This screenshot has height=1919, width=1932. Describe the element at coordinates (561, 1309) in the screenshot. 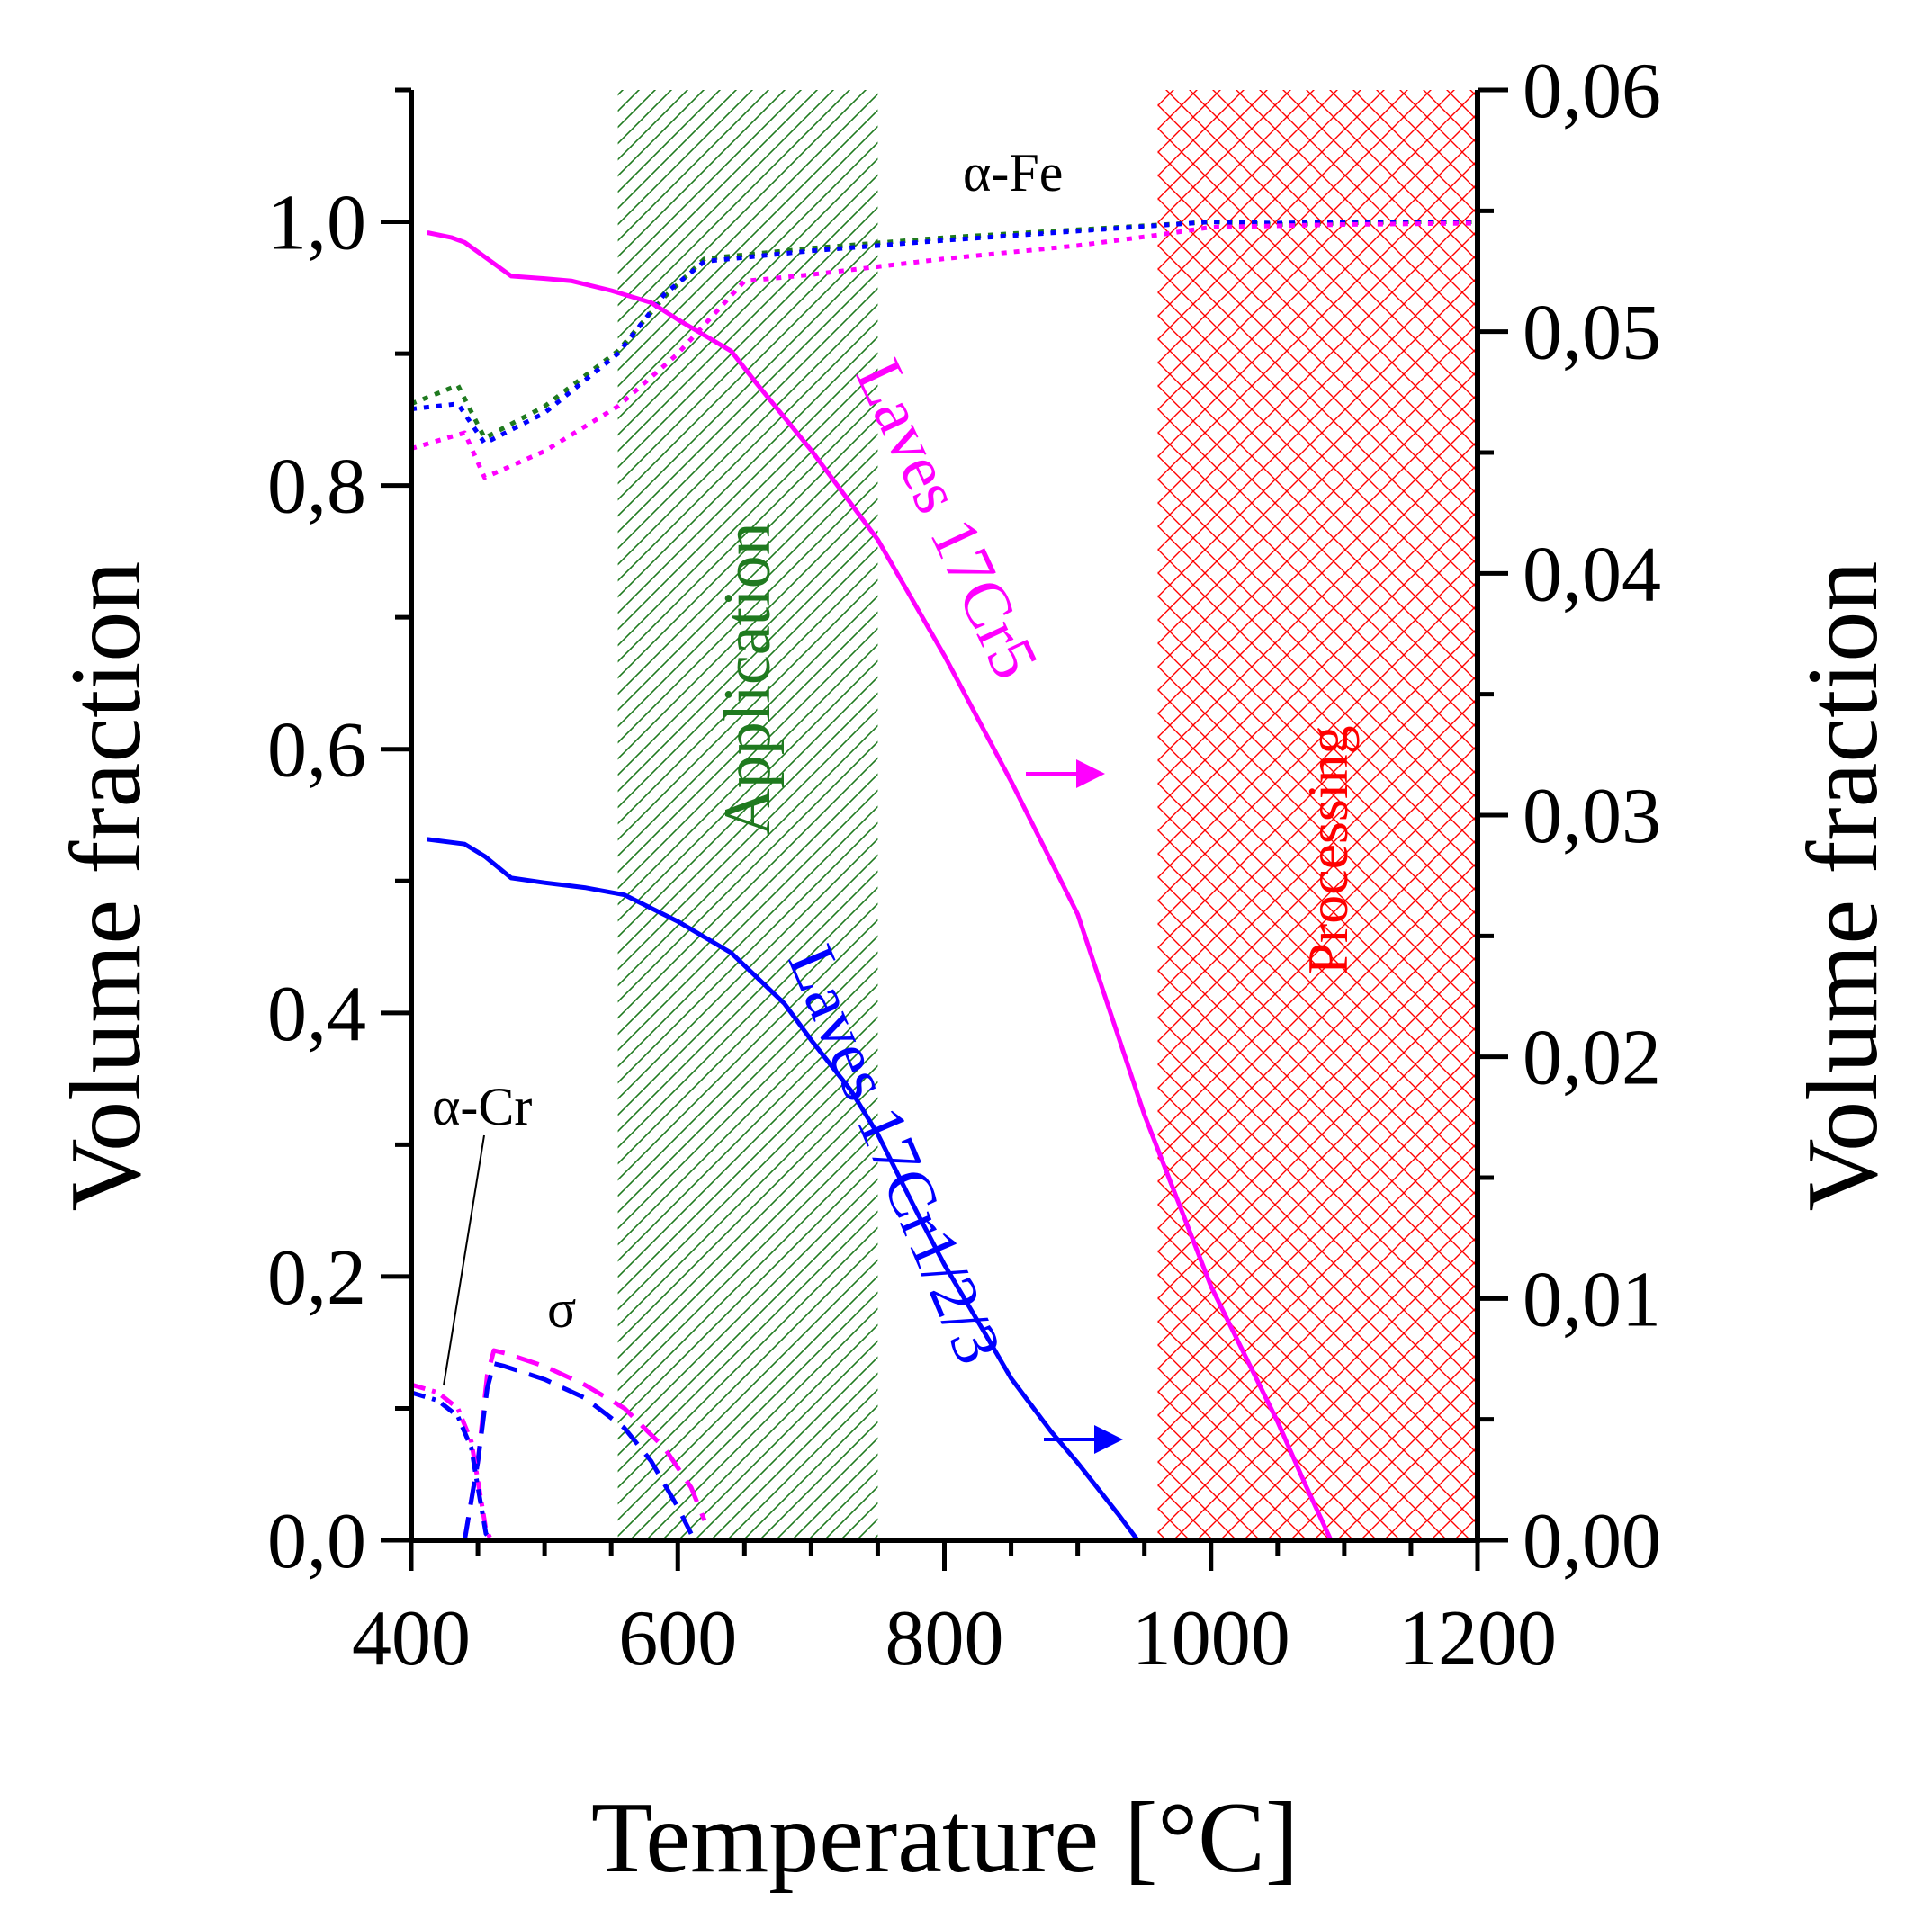

I see `sigma-annotation: σ` at that location.